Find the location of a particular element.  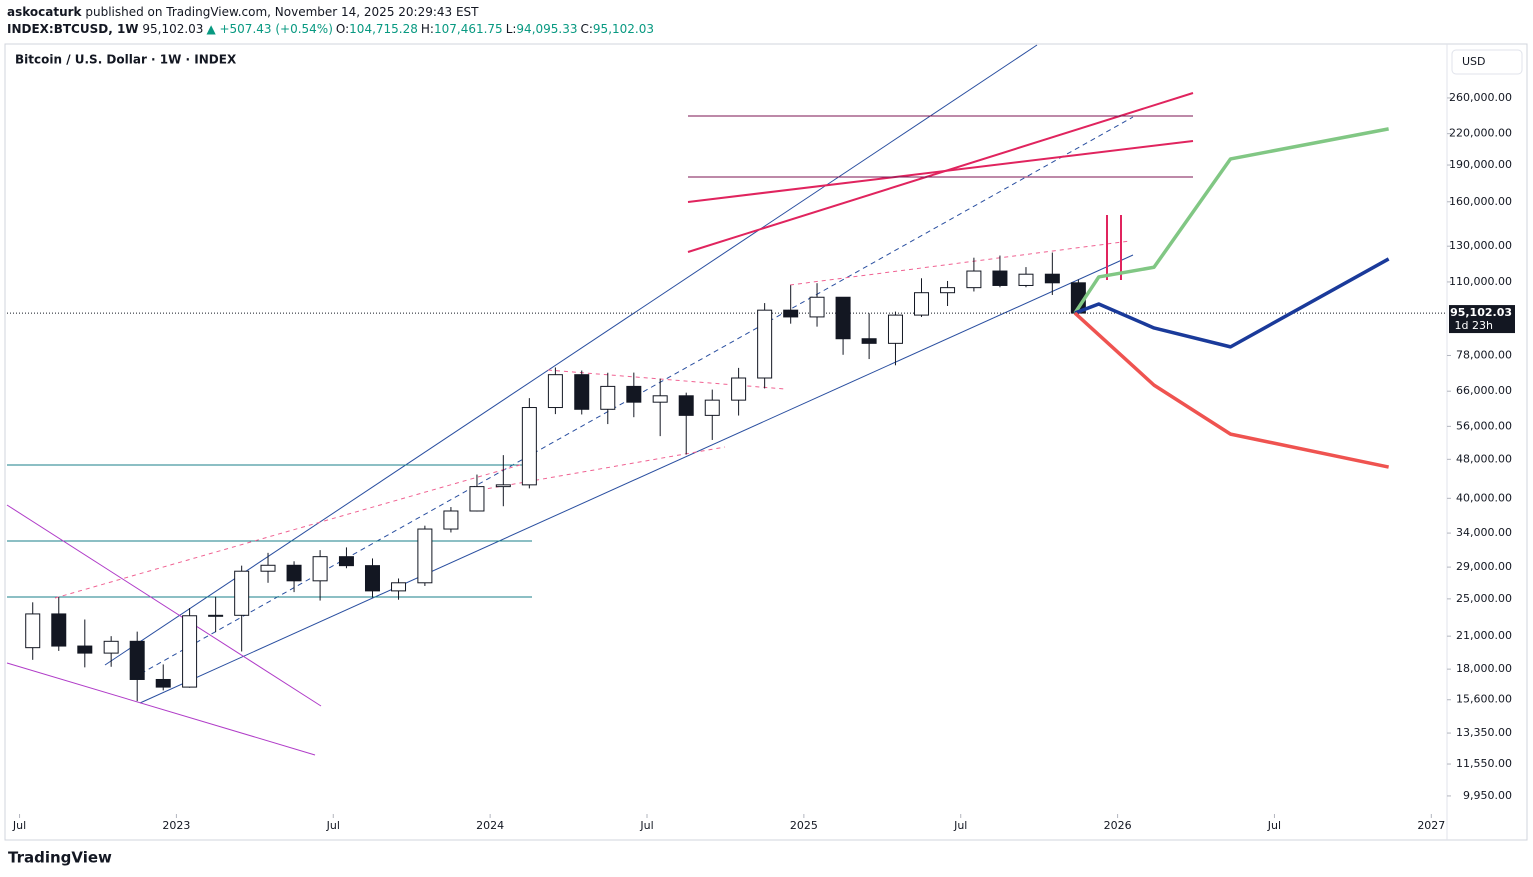

ohlc-value: 95,102.03 is located at coordinates (623, 29).